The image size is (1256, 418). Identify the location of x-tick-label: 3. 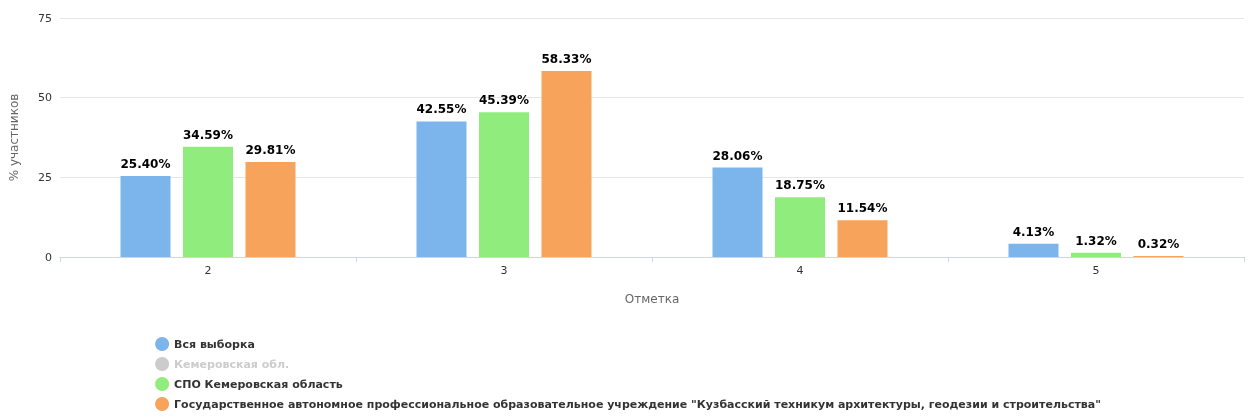
(504, 270).